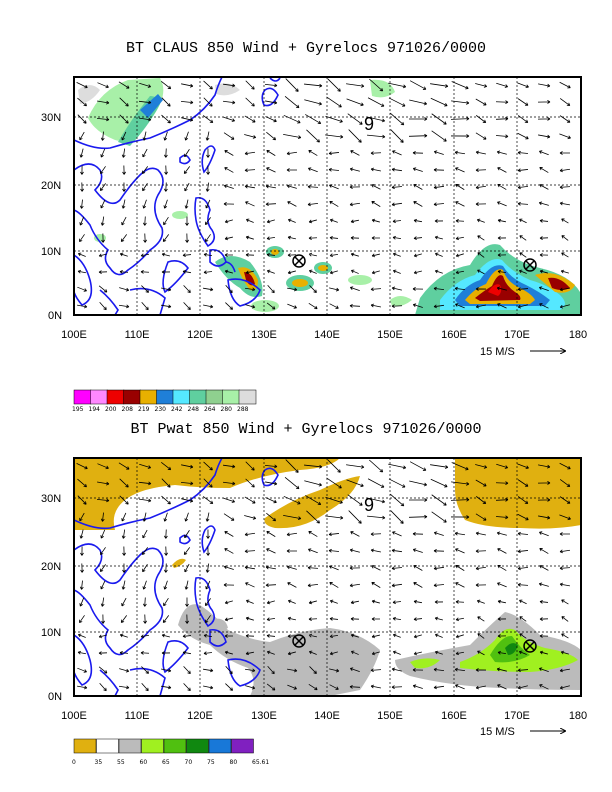 Image resolution: width=612 pixels, height=792 pixels. What do you see at coordinates (327, 335) in the screenshot?
I see `svg-text: 140E` at bounding box center [327, 335].